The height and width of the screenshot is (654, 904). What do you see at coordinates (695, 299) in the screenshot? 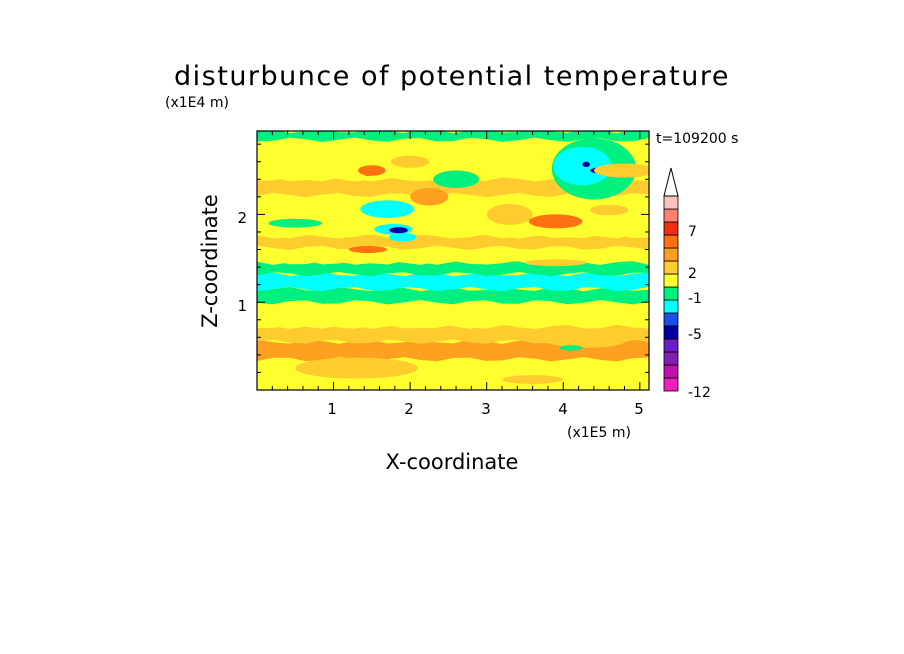
I see `colorbar-level-label: -1` at bounding box center [695, 299].